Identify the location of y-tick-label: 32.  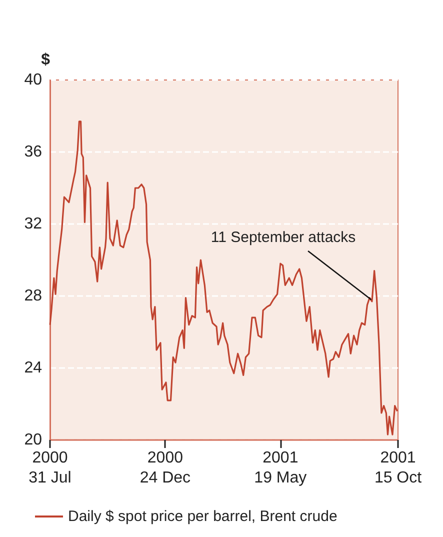
(33, 224).